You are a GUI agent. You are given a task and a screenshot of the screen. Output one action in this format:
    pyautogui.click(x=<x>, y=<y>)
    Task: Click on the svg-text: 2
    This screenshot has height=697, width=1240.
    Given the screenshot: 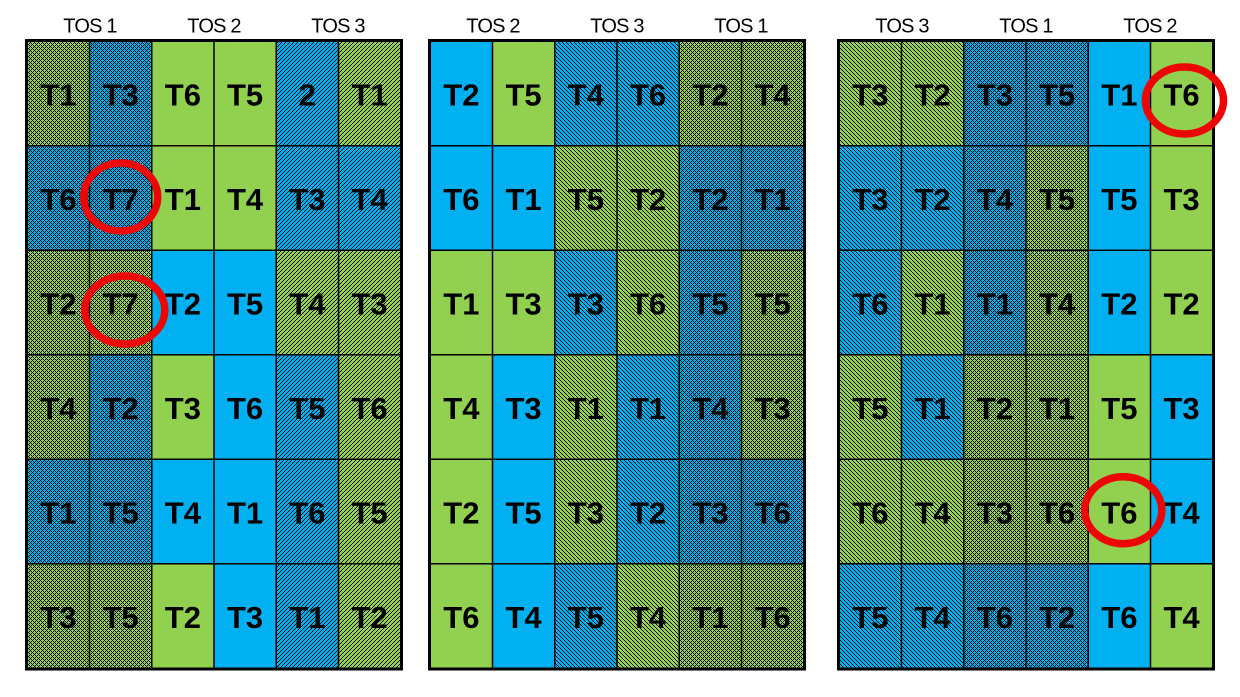 What is the action you would take?
    pyautogui.click(x=307, y=95)
    